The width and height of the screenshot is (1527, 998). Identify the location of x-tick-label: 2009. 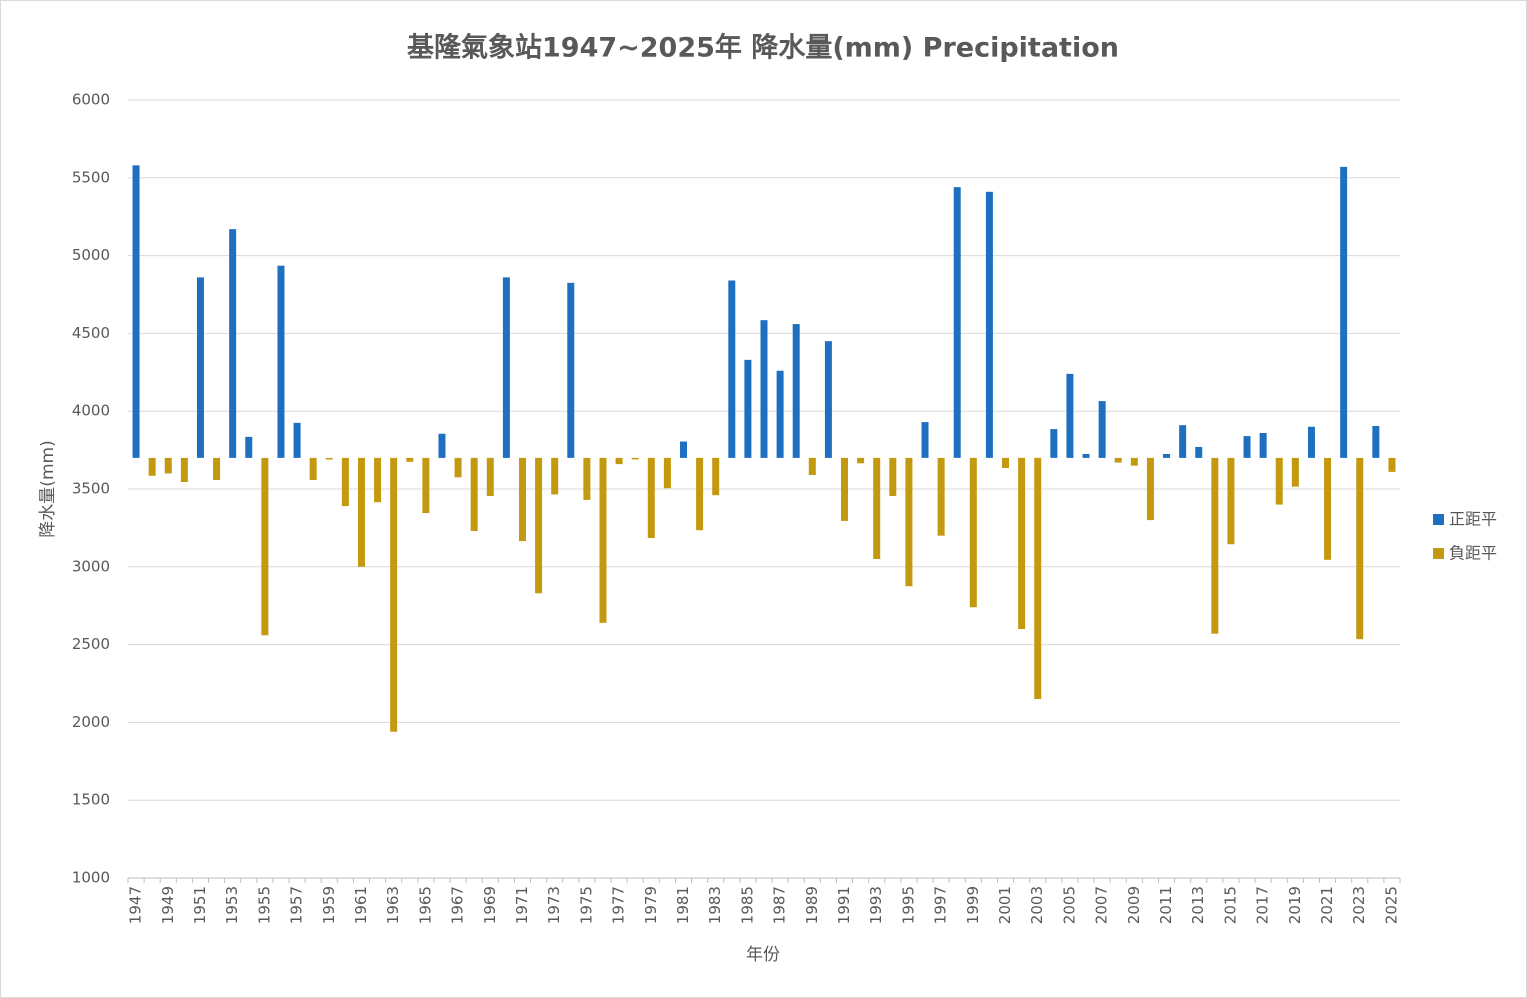
(1134, 905).